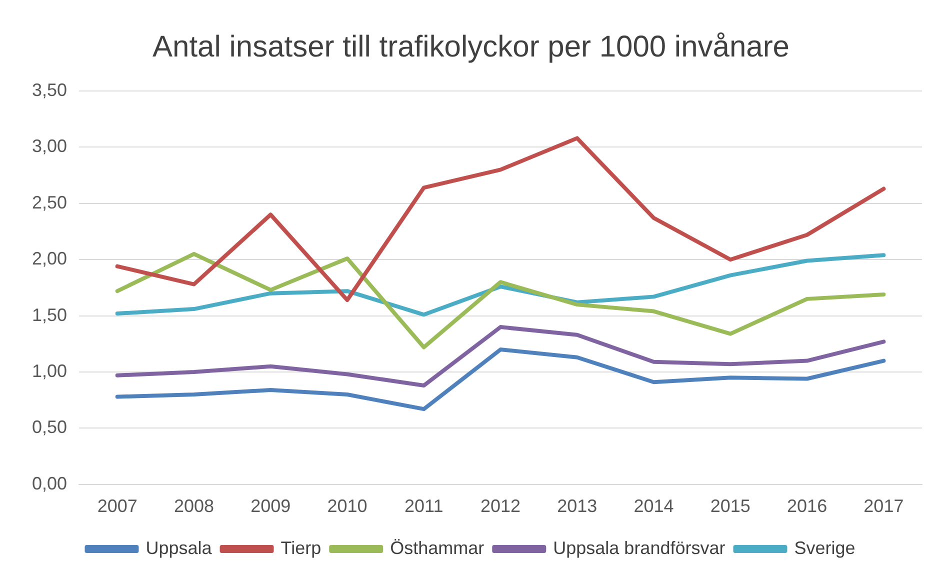  I want to click on legend-label: Uppsala, so click(179, 548).